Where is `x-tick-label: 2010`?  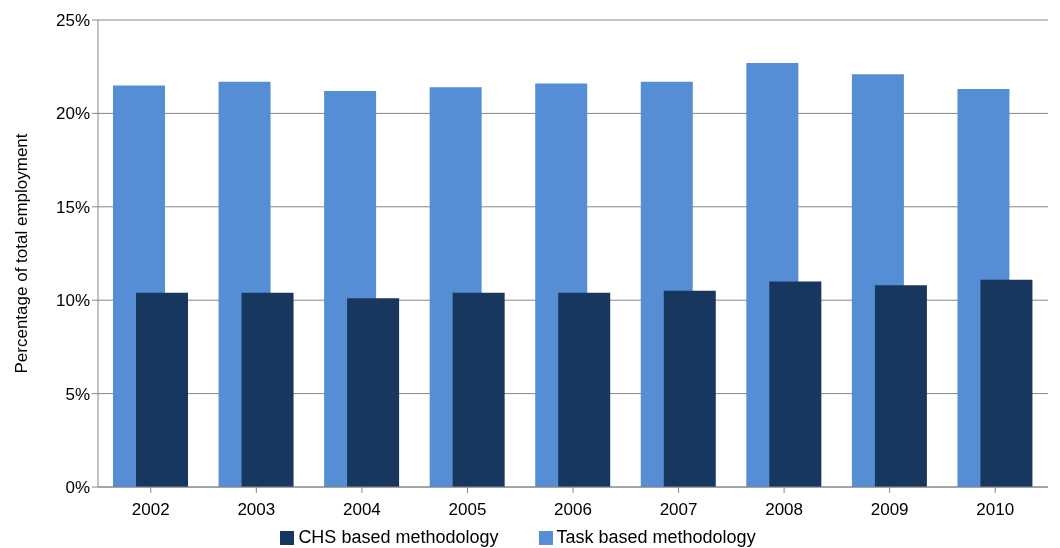
x-tick-label: 2010 is located at coordinates (995, 510).